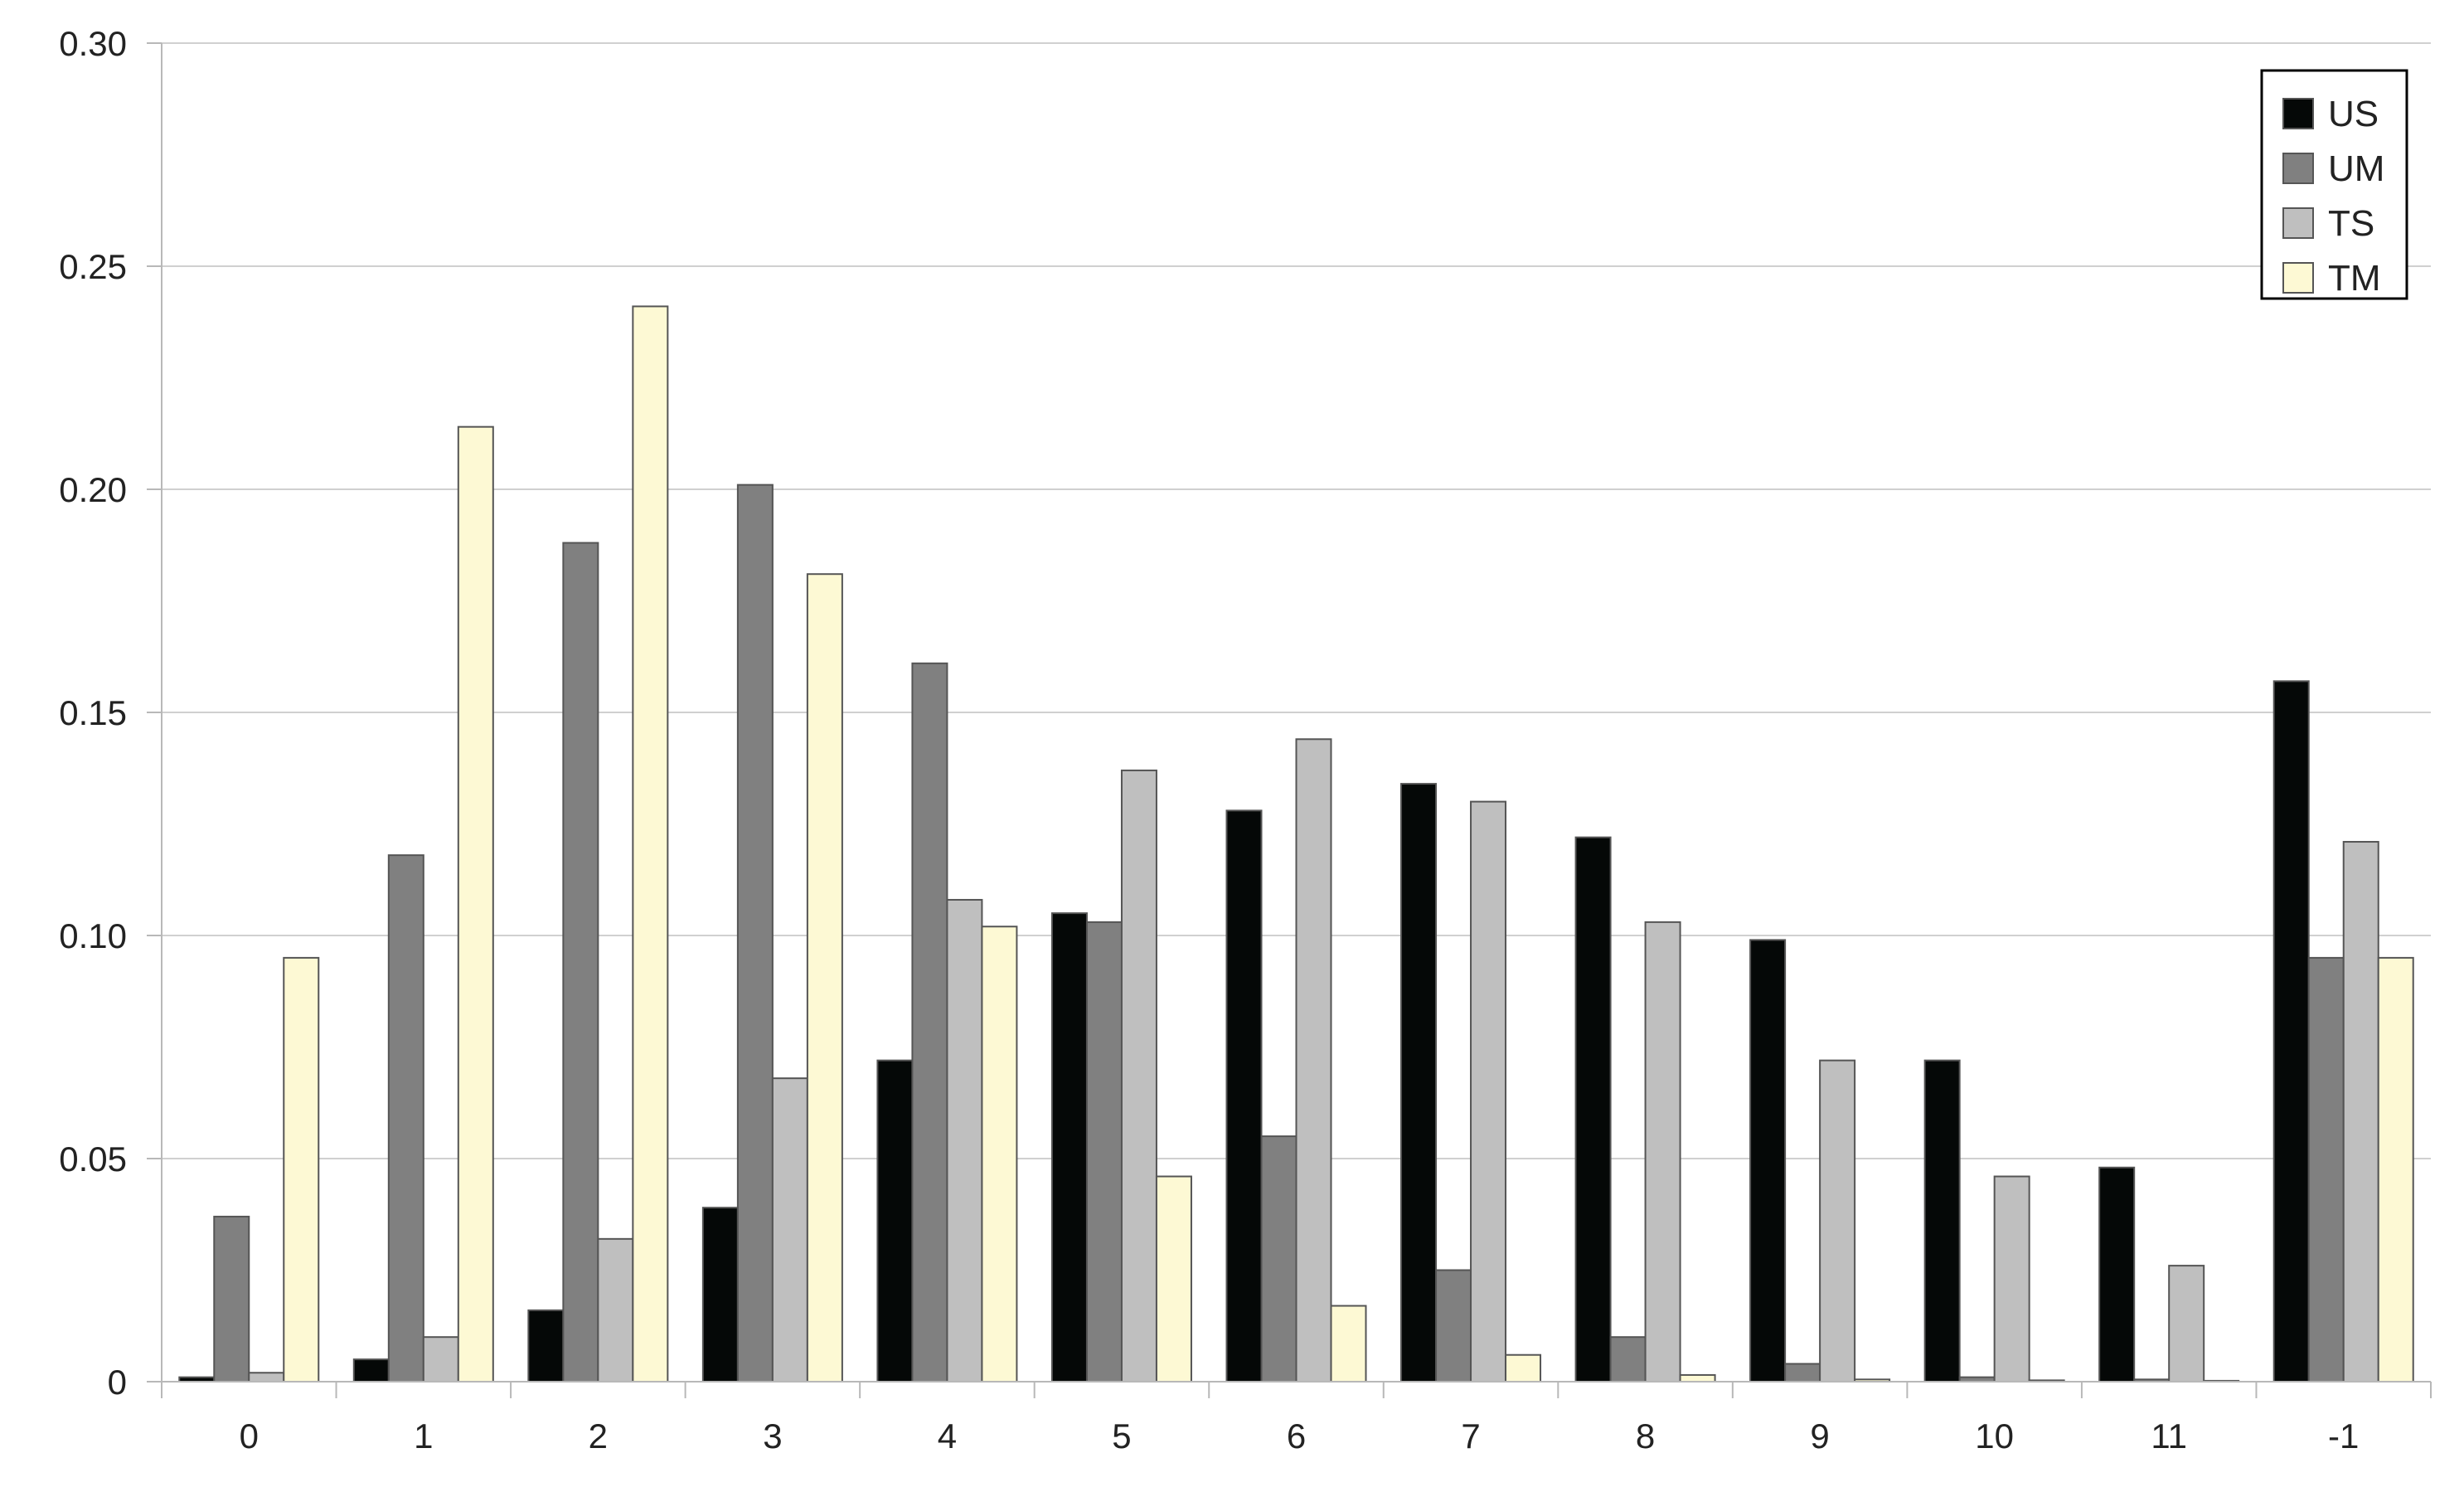 The height and width of the screenshot is (1487, 2464). What do you see at coordinates (2326, 1169) in the screenshot?
I see `bar-um--1` at bounding box center [2326, 1169].